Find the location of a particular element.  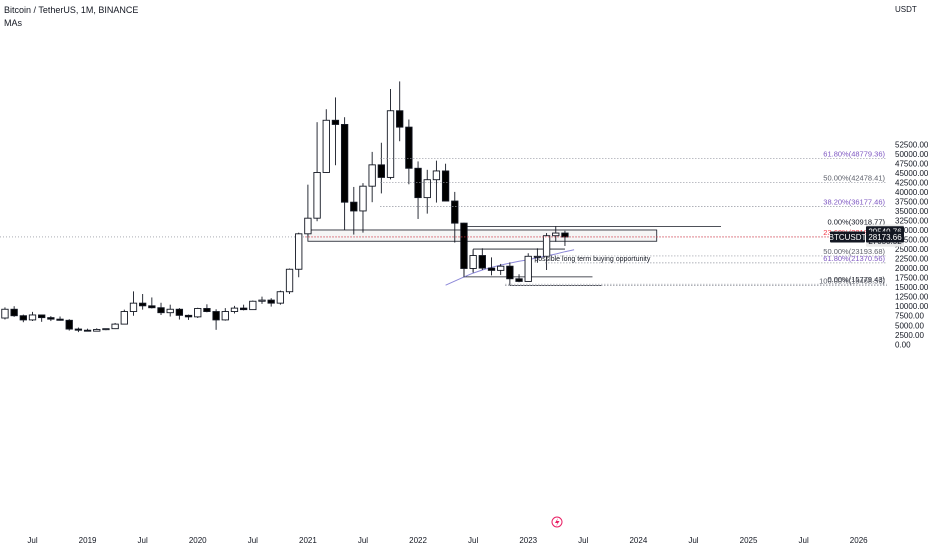

time-tick-label: 2021 is located at coordinates (308, 540).